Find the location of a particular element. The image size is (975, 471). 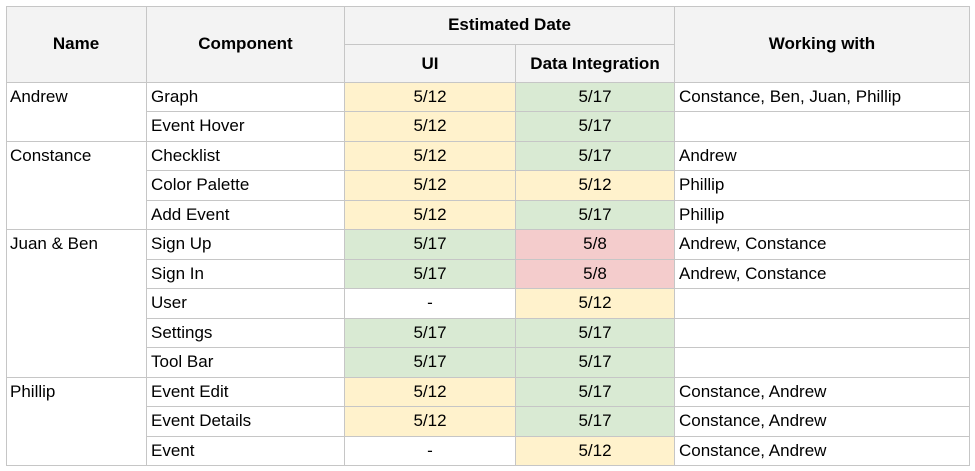

header-name: Name is located at coordinates (76, 44).